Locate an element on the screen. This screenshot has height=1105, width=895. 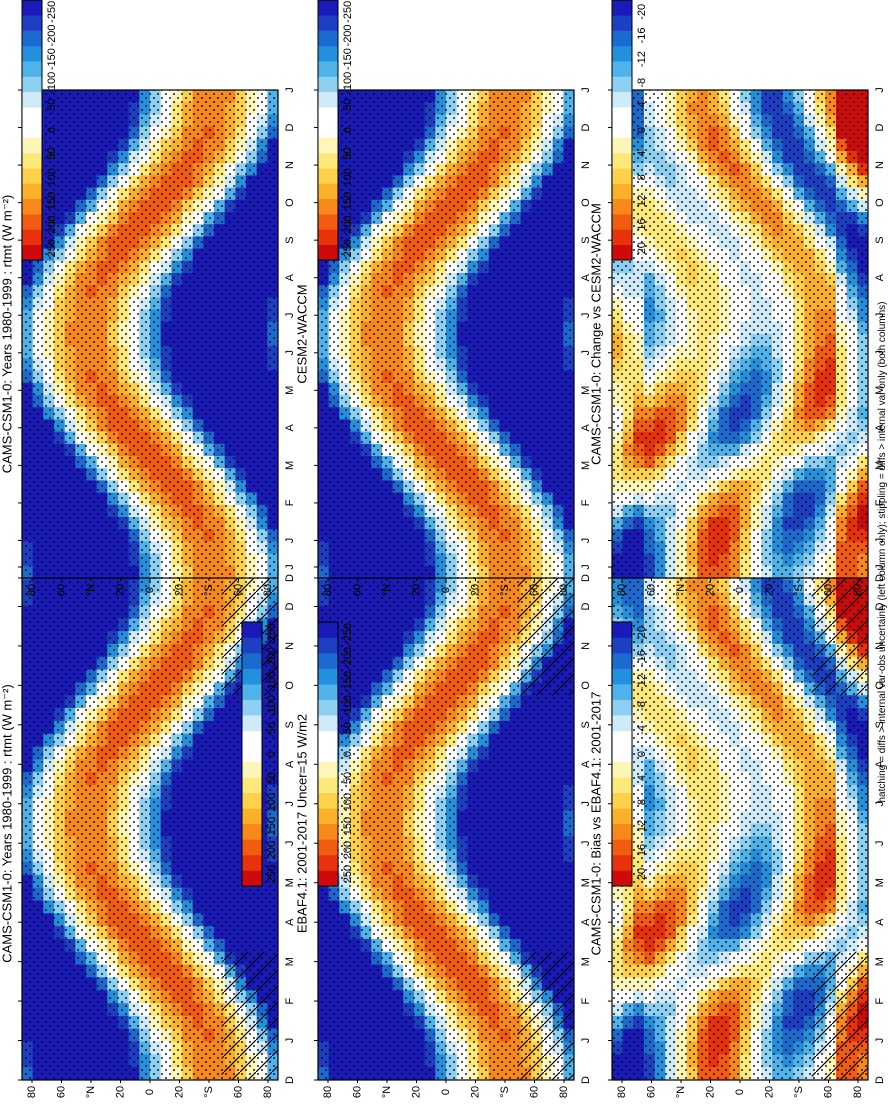
colorbar-tick-label: 150 is located at coordinates (52, 201).